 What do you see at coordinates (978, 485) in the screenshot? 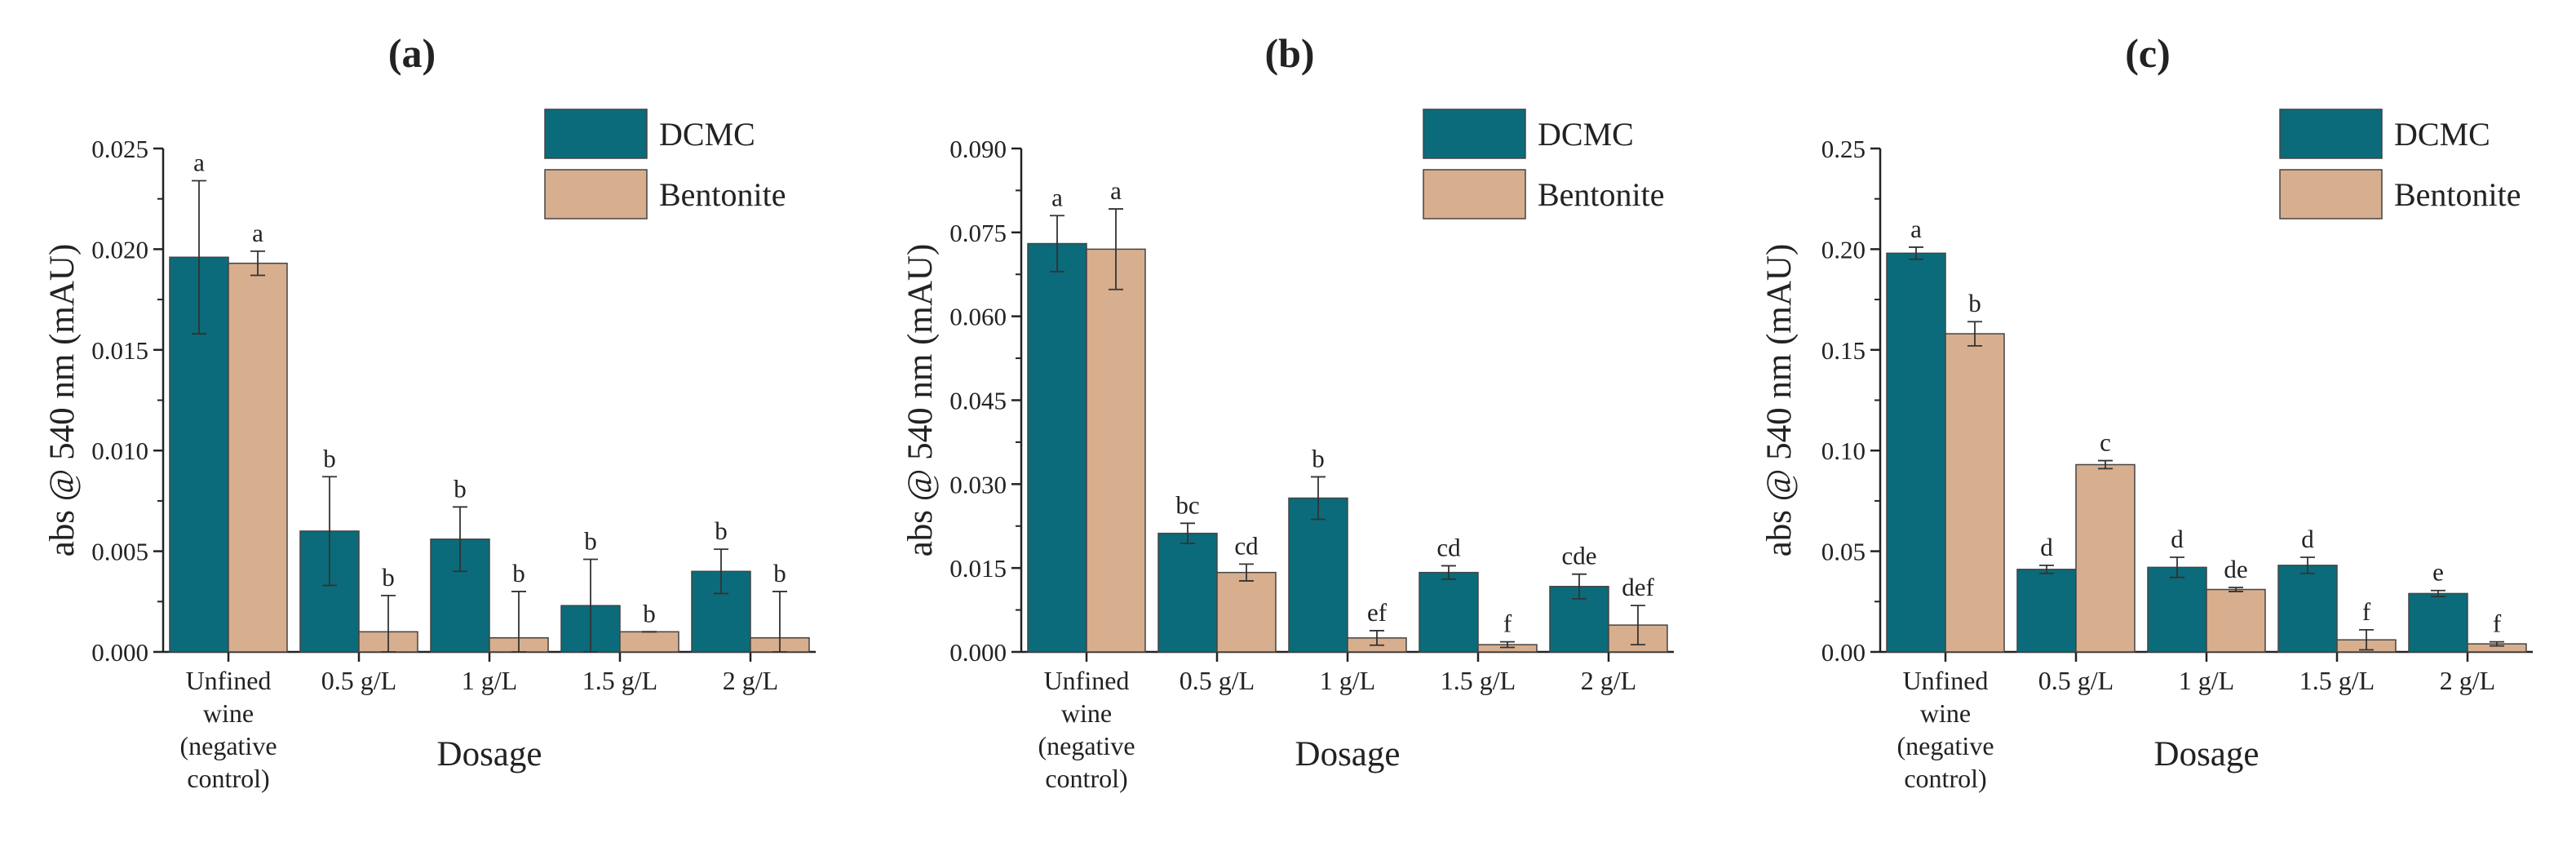
I see `y-tick-label: 0.030` at bounding box center [978, 485].